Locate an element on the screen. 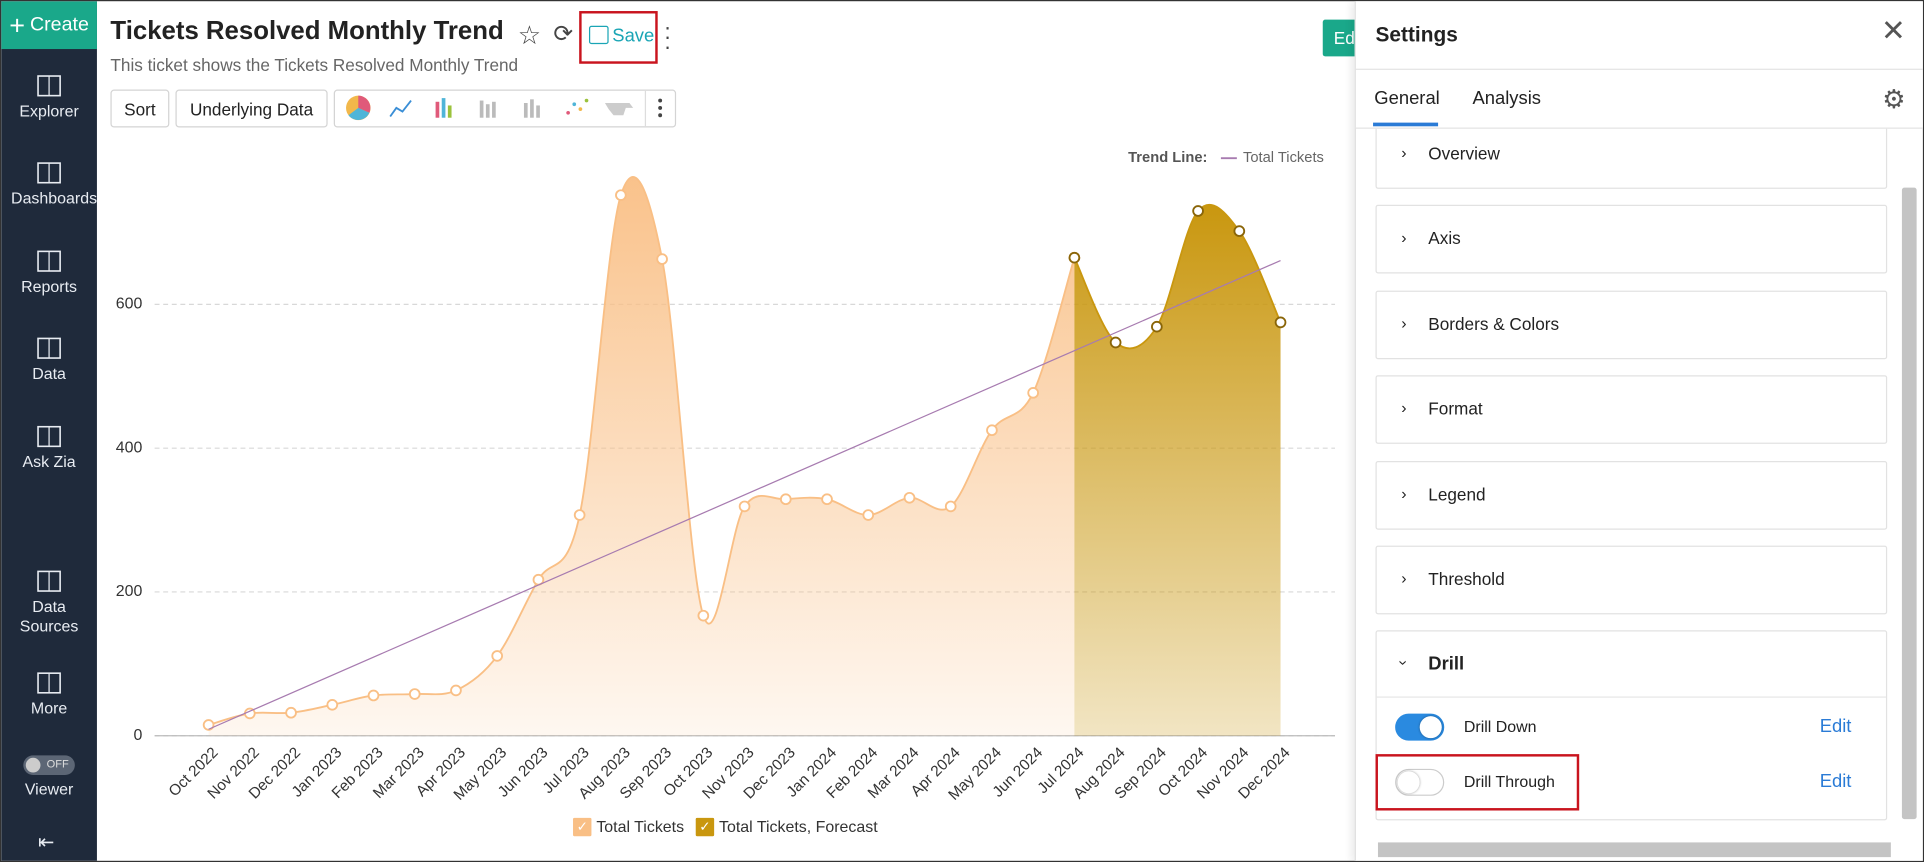  sidebar-label: Explorer is located at coordinates (49, 111).